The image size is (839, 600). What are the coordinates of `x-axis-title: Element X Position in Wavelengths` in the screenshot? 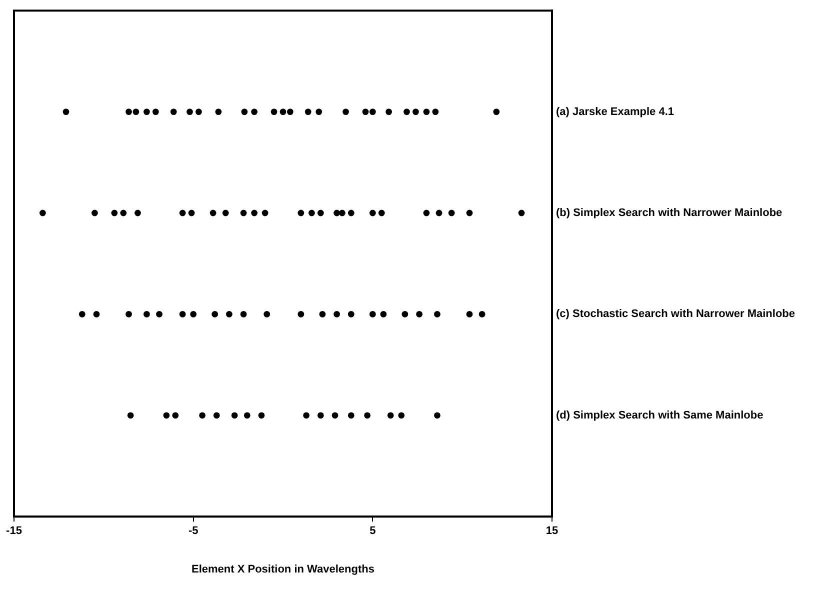 It's located at (283, 569).